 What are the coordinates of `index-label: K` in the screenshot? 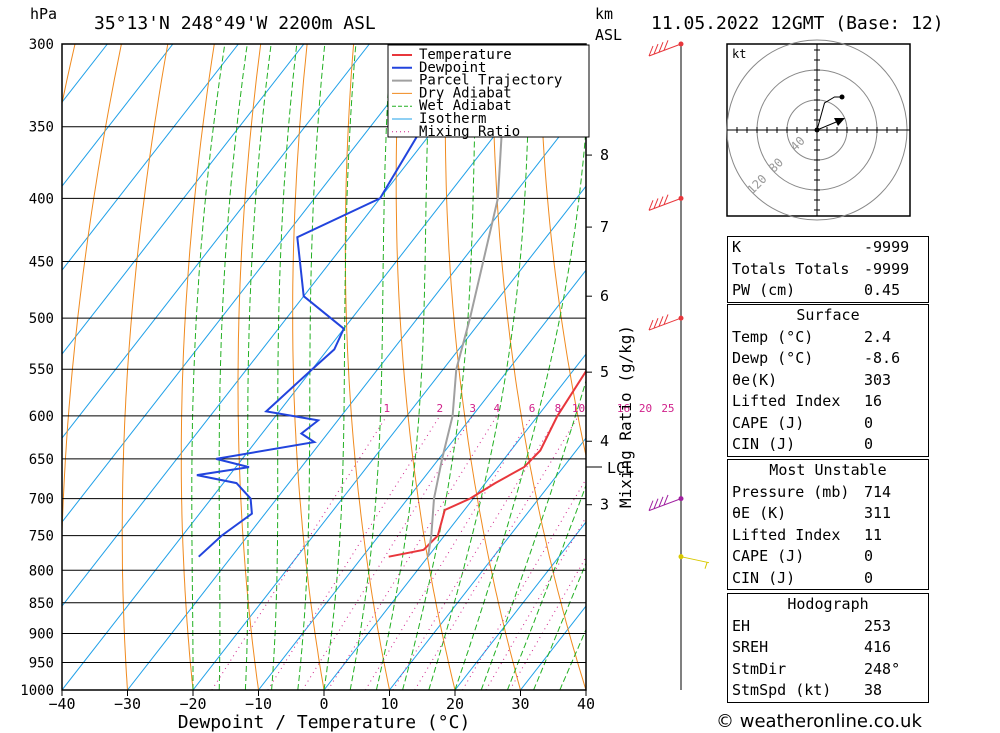 It's located at (737, 247).